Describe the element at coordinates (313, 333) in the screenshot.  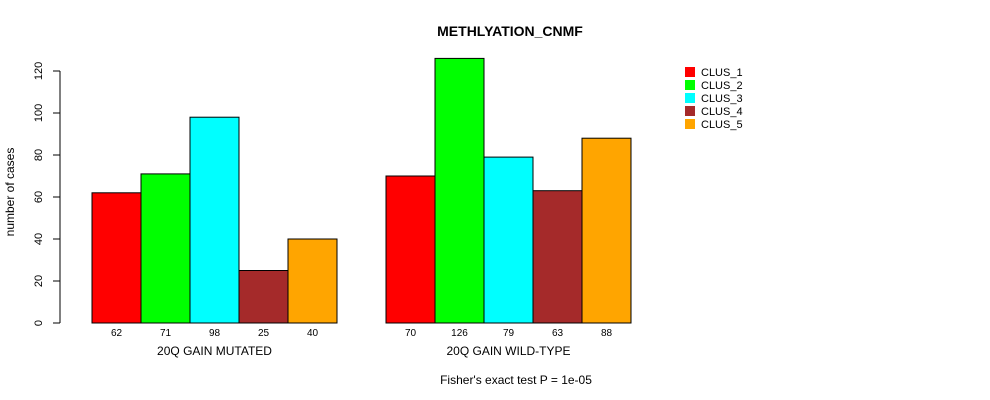
I see `bar-value-label: 40` at that location.